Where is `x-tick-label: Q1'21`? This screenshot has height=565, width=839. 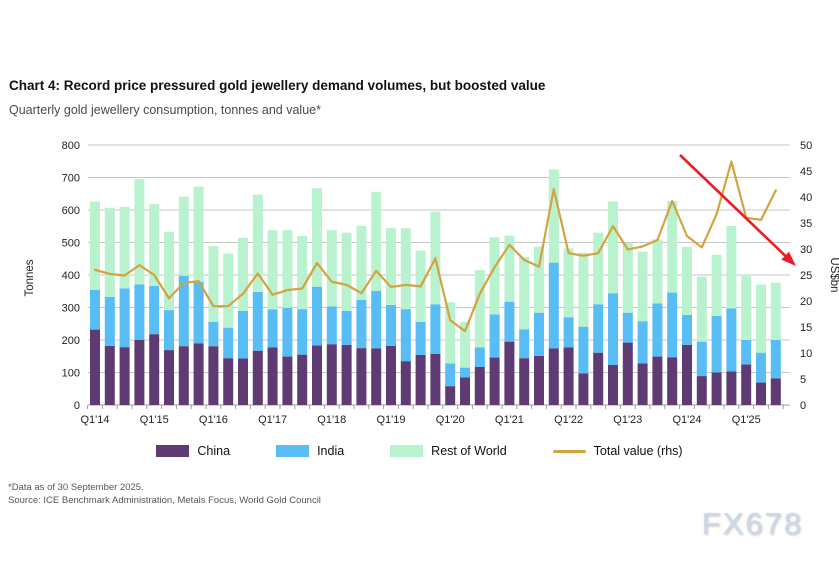 x-tick-label: Q1'21 is located at coordinates (509, 420).